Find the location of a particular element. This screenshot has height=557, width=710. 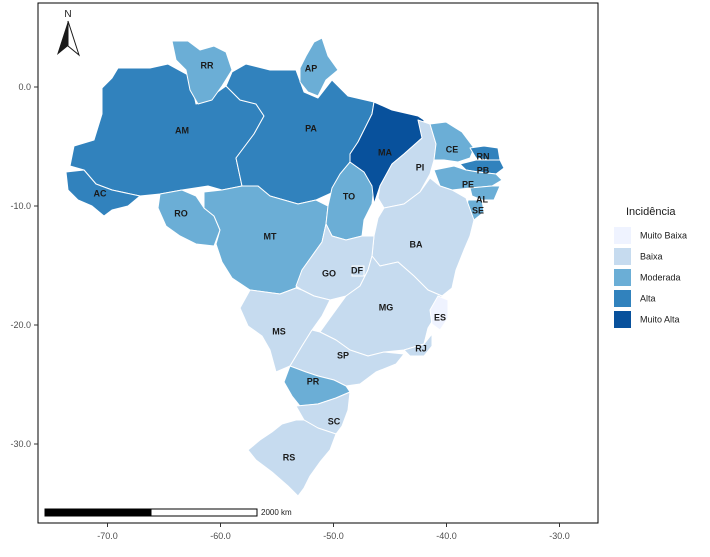

state-rj is located at coordinates (418, 345).